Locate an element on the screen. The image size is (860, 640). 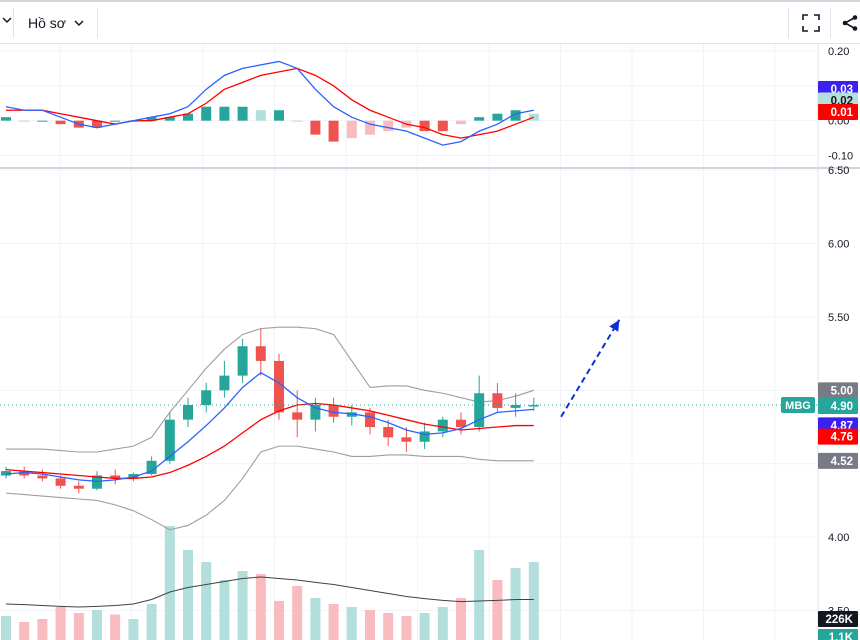
fast-ma-line is located at coordinates (269, 427).